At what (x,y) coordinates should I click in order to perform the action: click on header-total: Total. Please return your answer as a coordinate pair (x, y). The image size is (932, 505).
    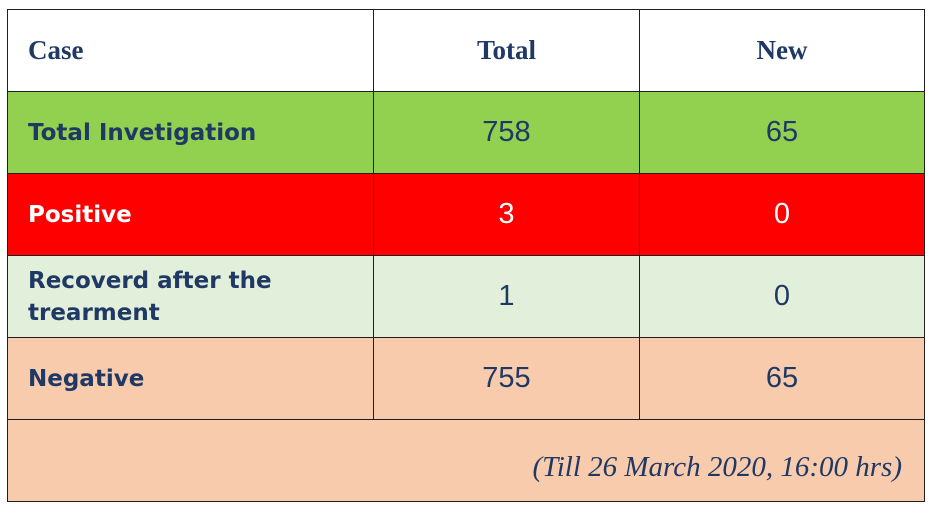
    Looking at the image, I should click on (506, 50).